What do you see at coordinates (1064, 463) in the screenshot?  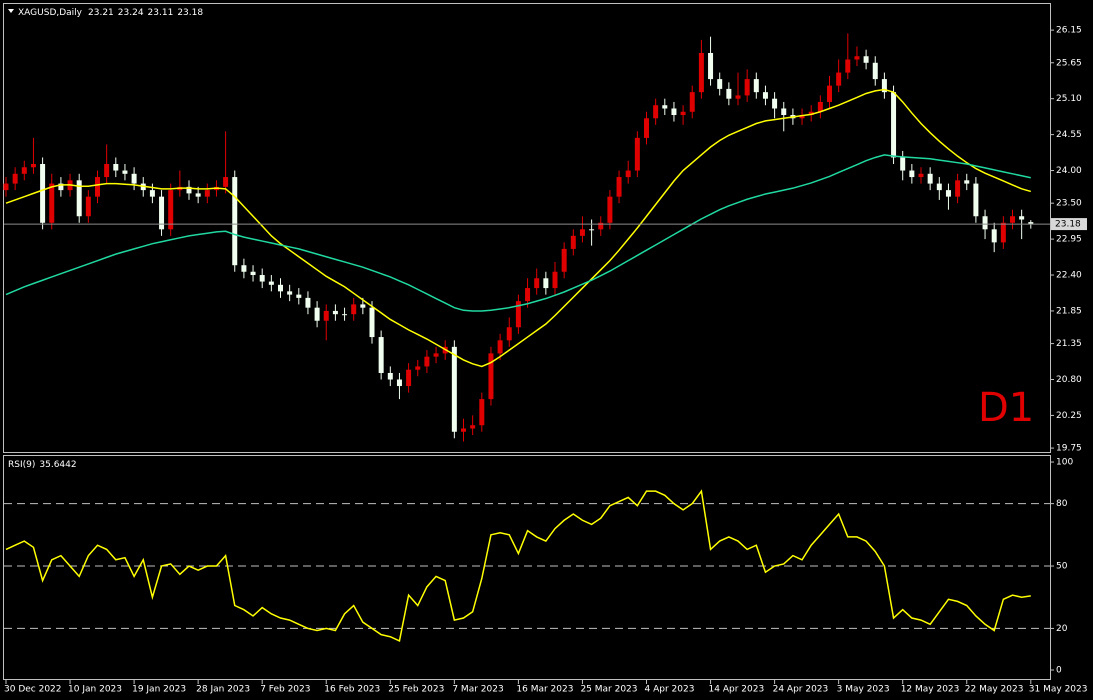 I see `y-tick-label: 100` at bounding box center [1064, 463].